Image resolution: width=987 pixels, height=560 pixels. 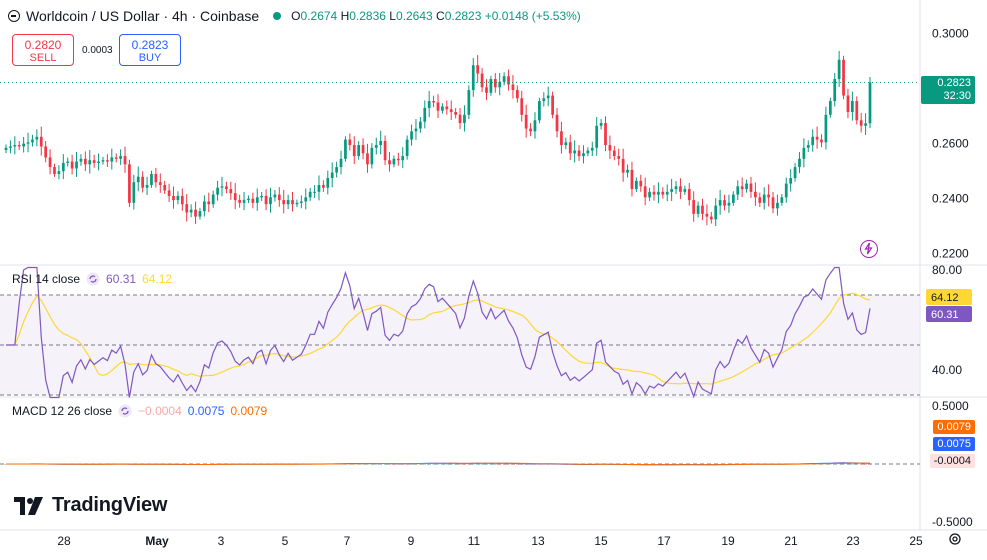 What do you see at coordinates (143, 16) in the screenshot?
I see `symbol-title: Worldcoin / US Dollar · 4h · Coinbase` at bounding box center [143, 16].